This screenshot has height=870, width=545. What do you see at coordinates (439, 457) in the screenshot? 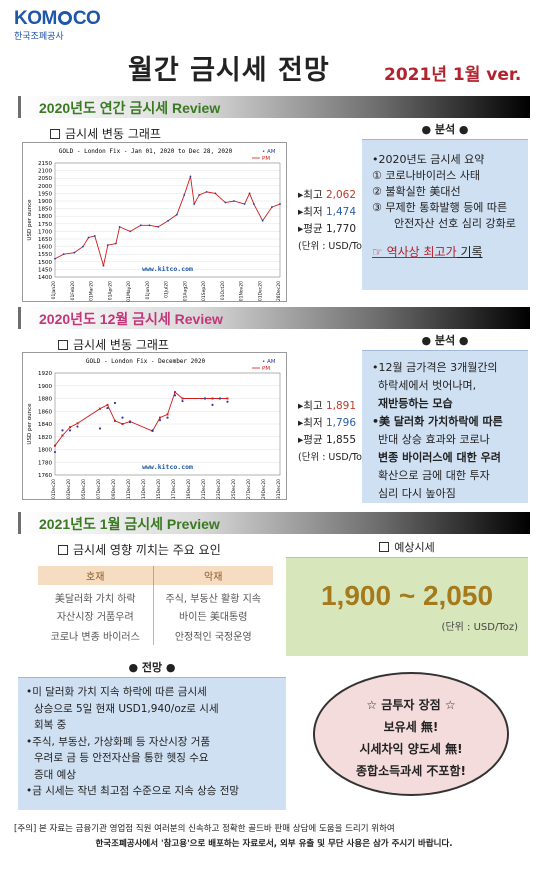
I see `analysis-line: 변종 바이러스에 대한 우려` at bounding box center [439, 457].